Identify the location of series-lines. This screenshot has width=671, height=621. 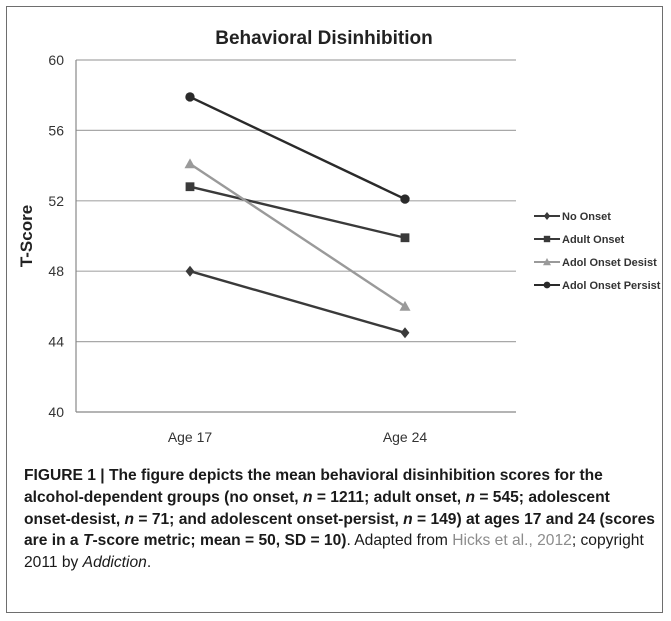
(297, 215).